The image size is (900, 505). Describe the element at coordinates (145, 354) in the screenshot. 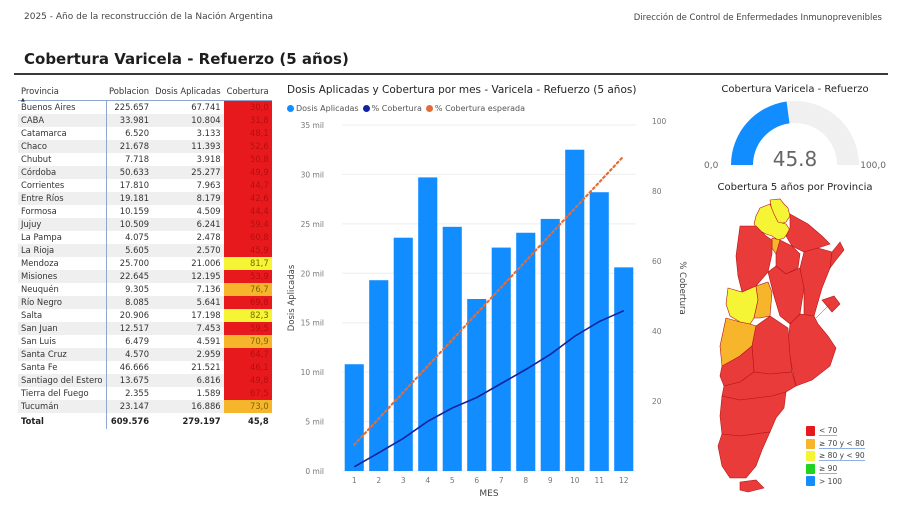

I see `table-row: Santa Cruz 4.570 2.959 64,7` at that location.